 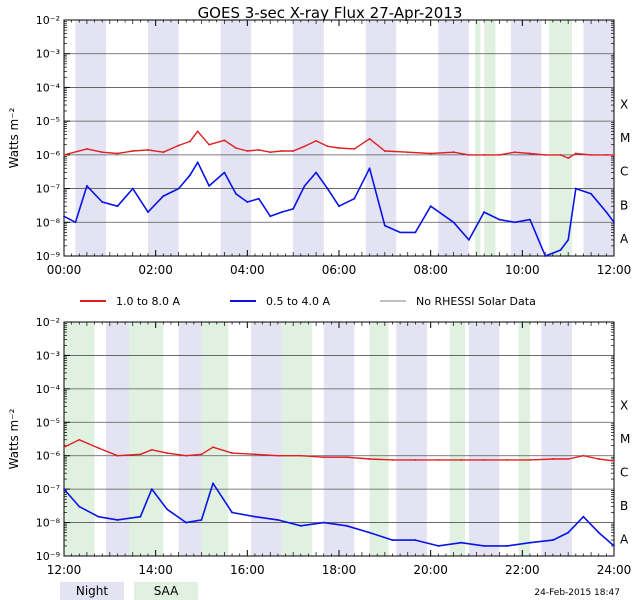 I want to click on x-tick-label: 12:00, so click(x=64, y=570).